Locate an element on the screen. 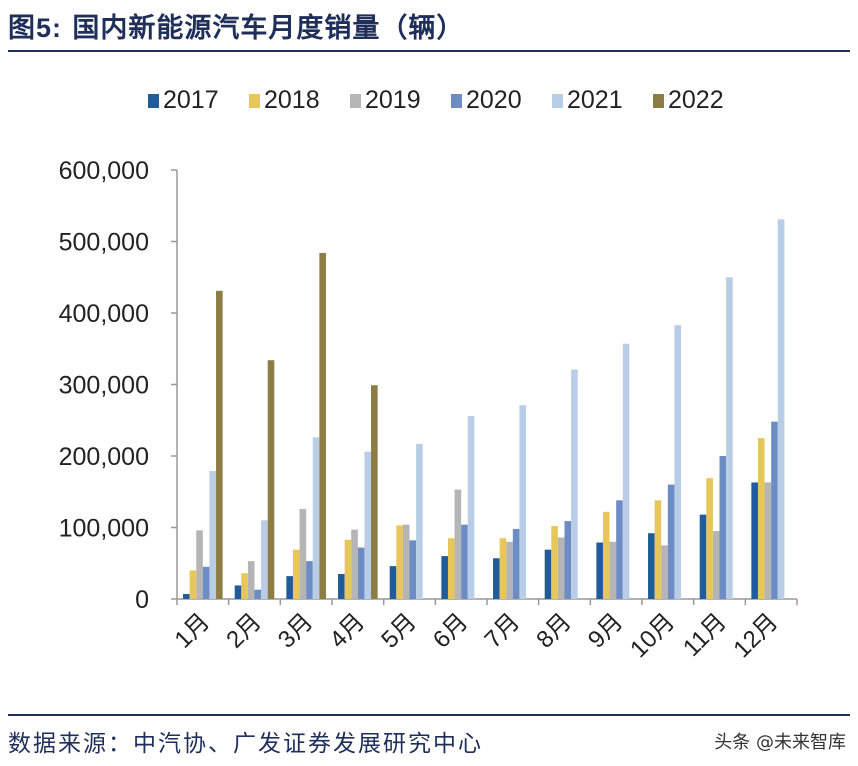 Image resolution: width=858 pixels, height=766 pixels. legend-label-2017: 2017 is located at coordinates (191, 100).